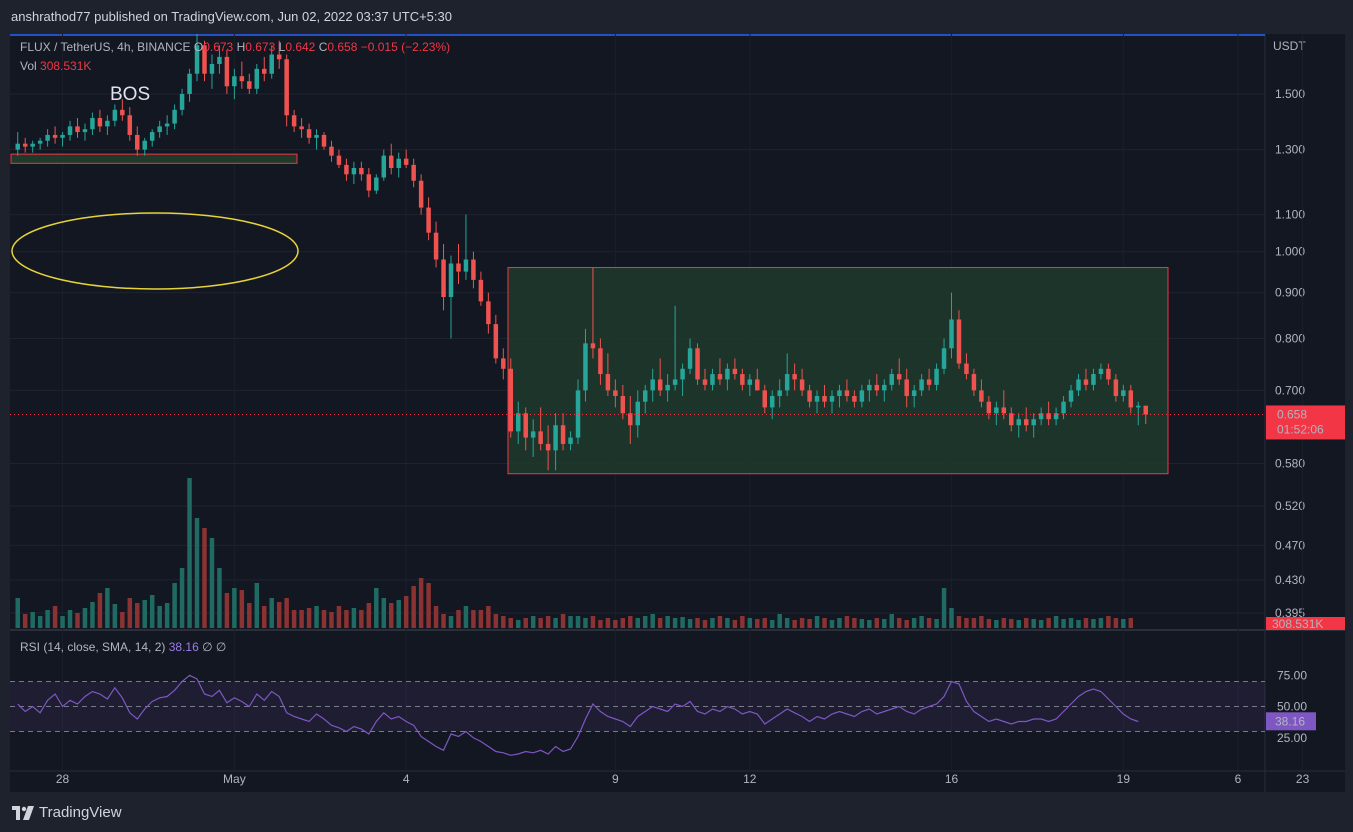 The width and height of the screenshot is (1353, 832). What do you see at coordinates (105, 47) in the screenshot?
I see `symbol-label: FLUX / TetherUS, 4h, BINANCE` at bounding box center [105, 47].